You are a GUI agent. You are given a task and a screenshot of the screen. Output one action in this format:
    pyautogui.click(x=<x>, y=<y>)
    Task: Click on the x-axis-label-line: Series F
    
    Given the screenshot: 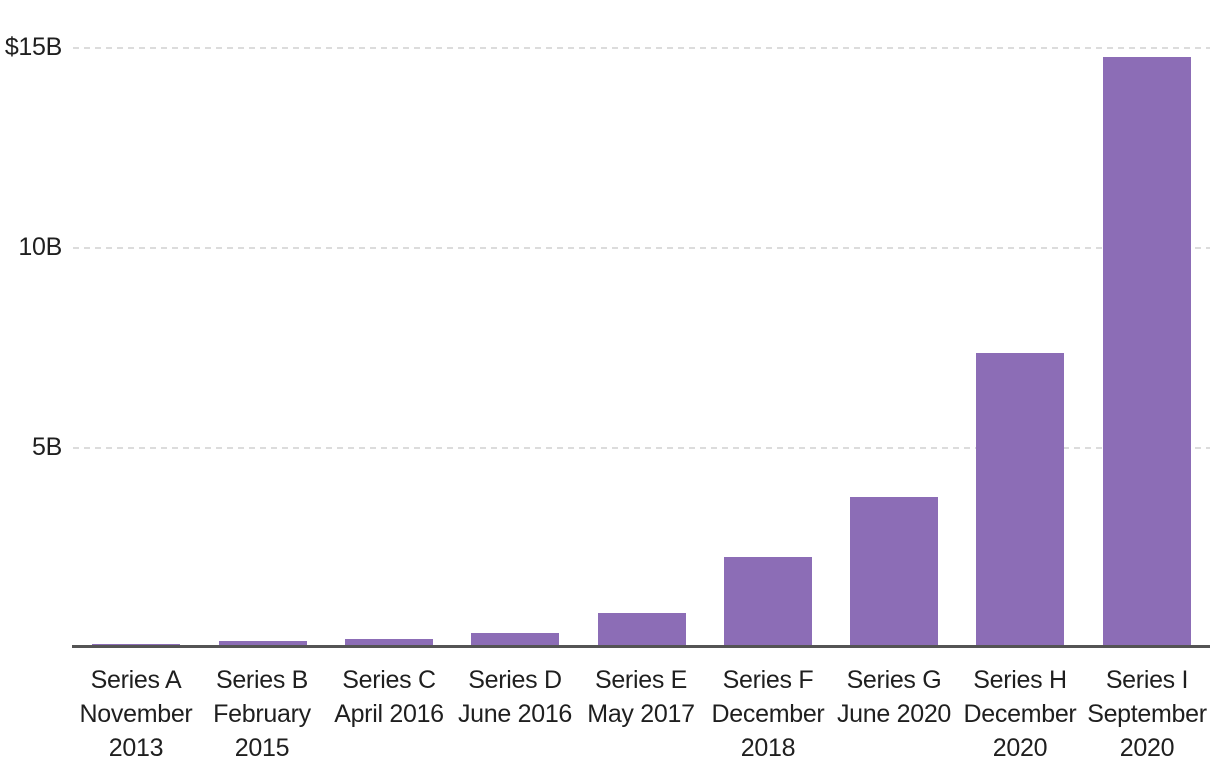 What is the action you would take?
    pyautogui.click(x=768, y=680)
    